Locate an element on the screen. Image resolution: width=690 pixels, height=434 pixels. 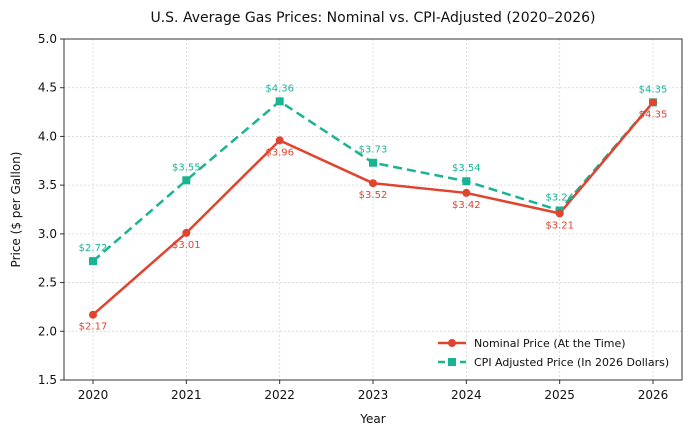
data-label-nominal: $4.35 is located at coordinates (653, 114).